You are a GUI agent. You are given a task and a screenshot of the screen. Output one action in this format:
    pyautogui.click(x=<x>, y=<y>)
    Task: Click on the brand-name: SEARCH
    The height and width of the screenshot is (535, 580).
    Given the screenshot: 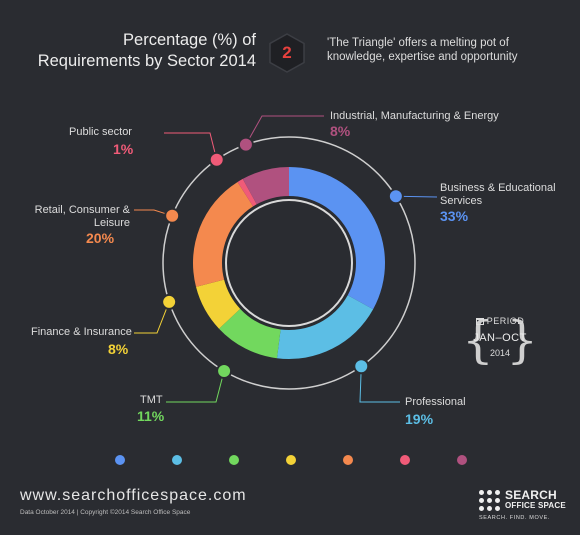 What is the action you would take?
    pyautogui.click(x=531, y=495)
    